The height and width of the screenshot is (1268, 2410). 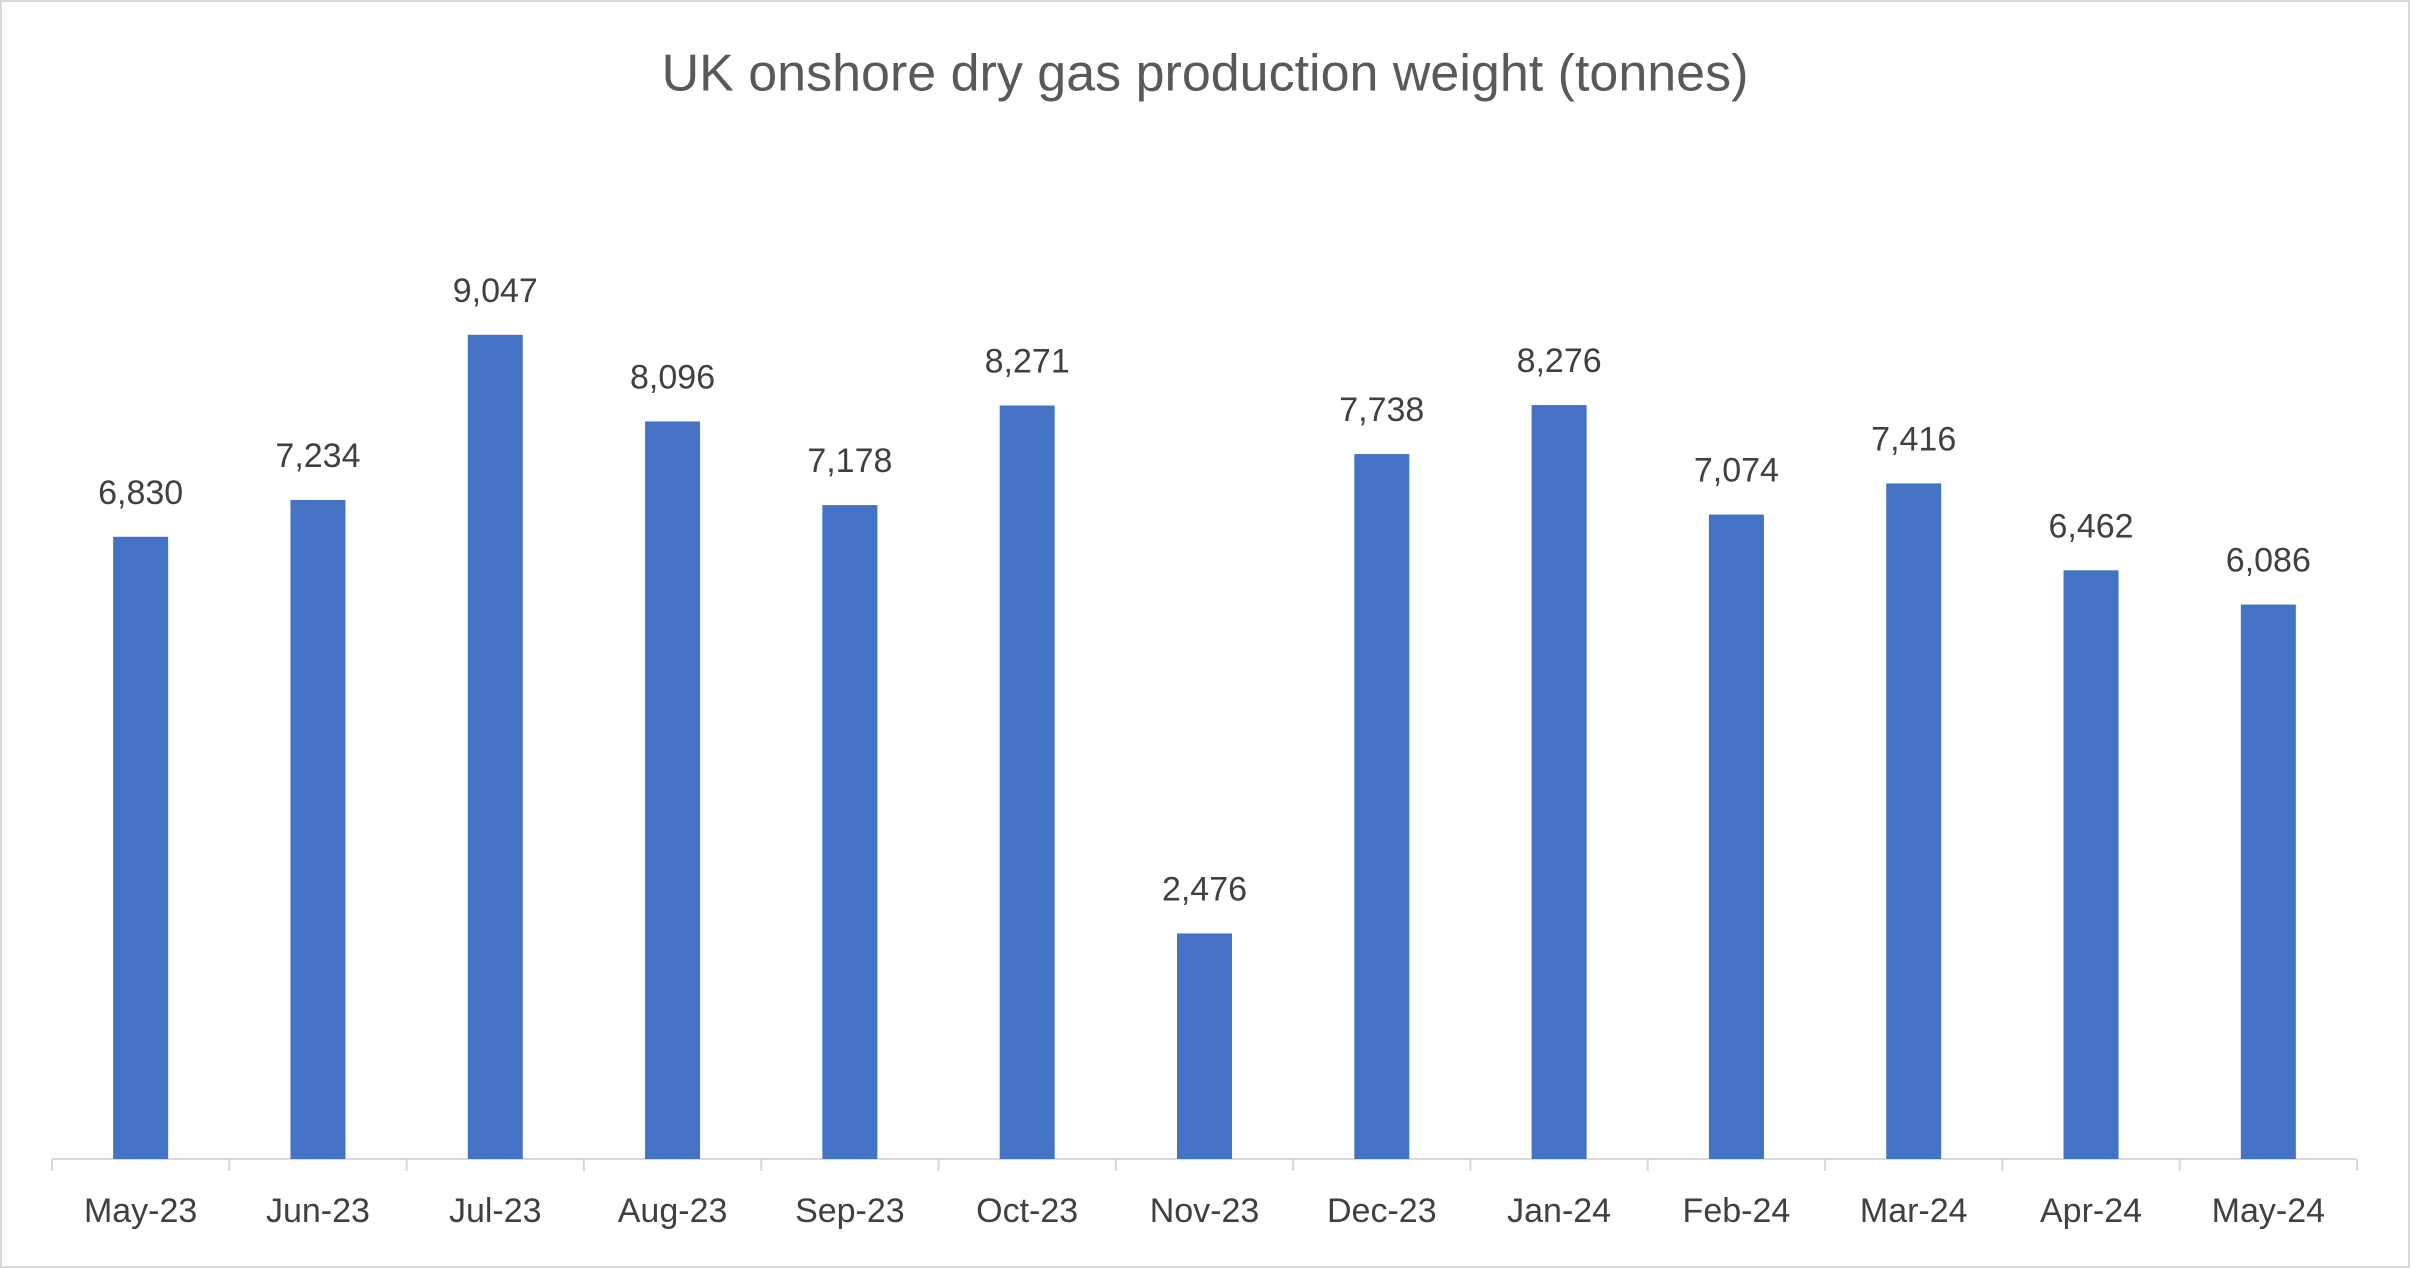 I want to click on x-tick-label: Mar-24, so click(x=1914, y=1211).